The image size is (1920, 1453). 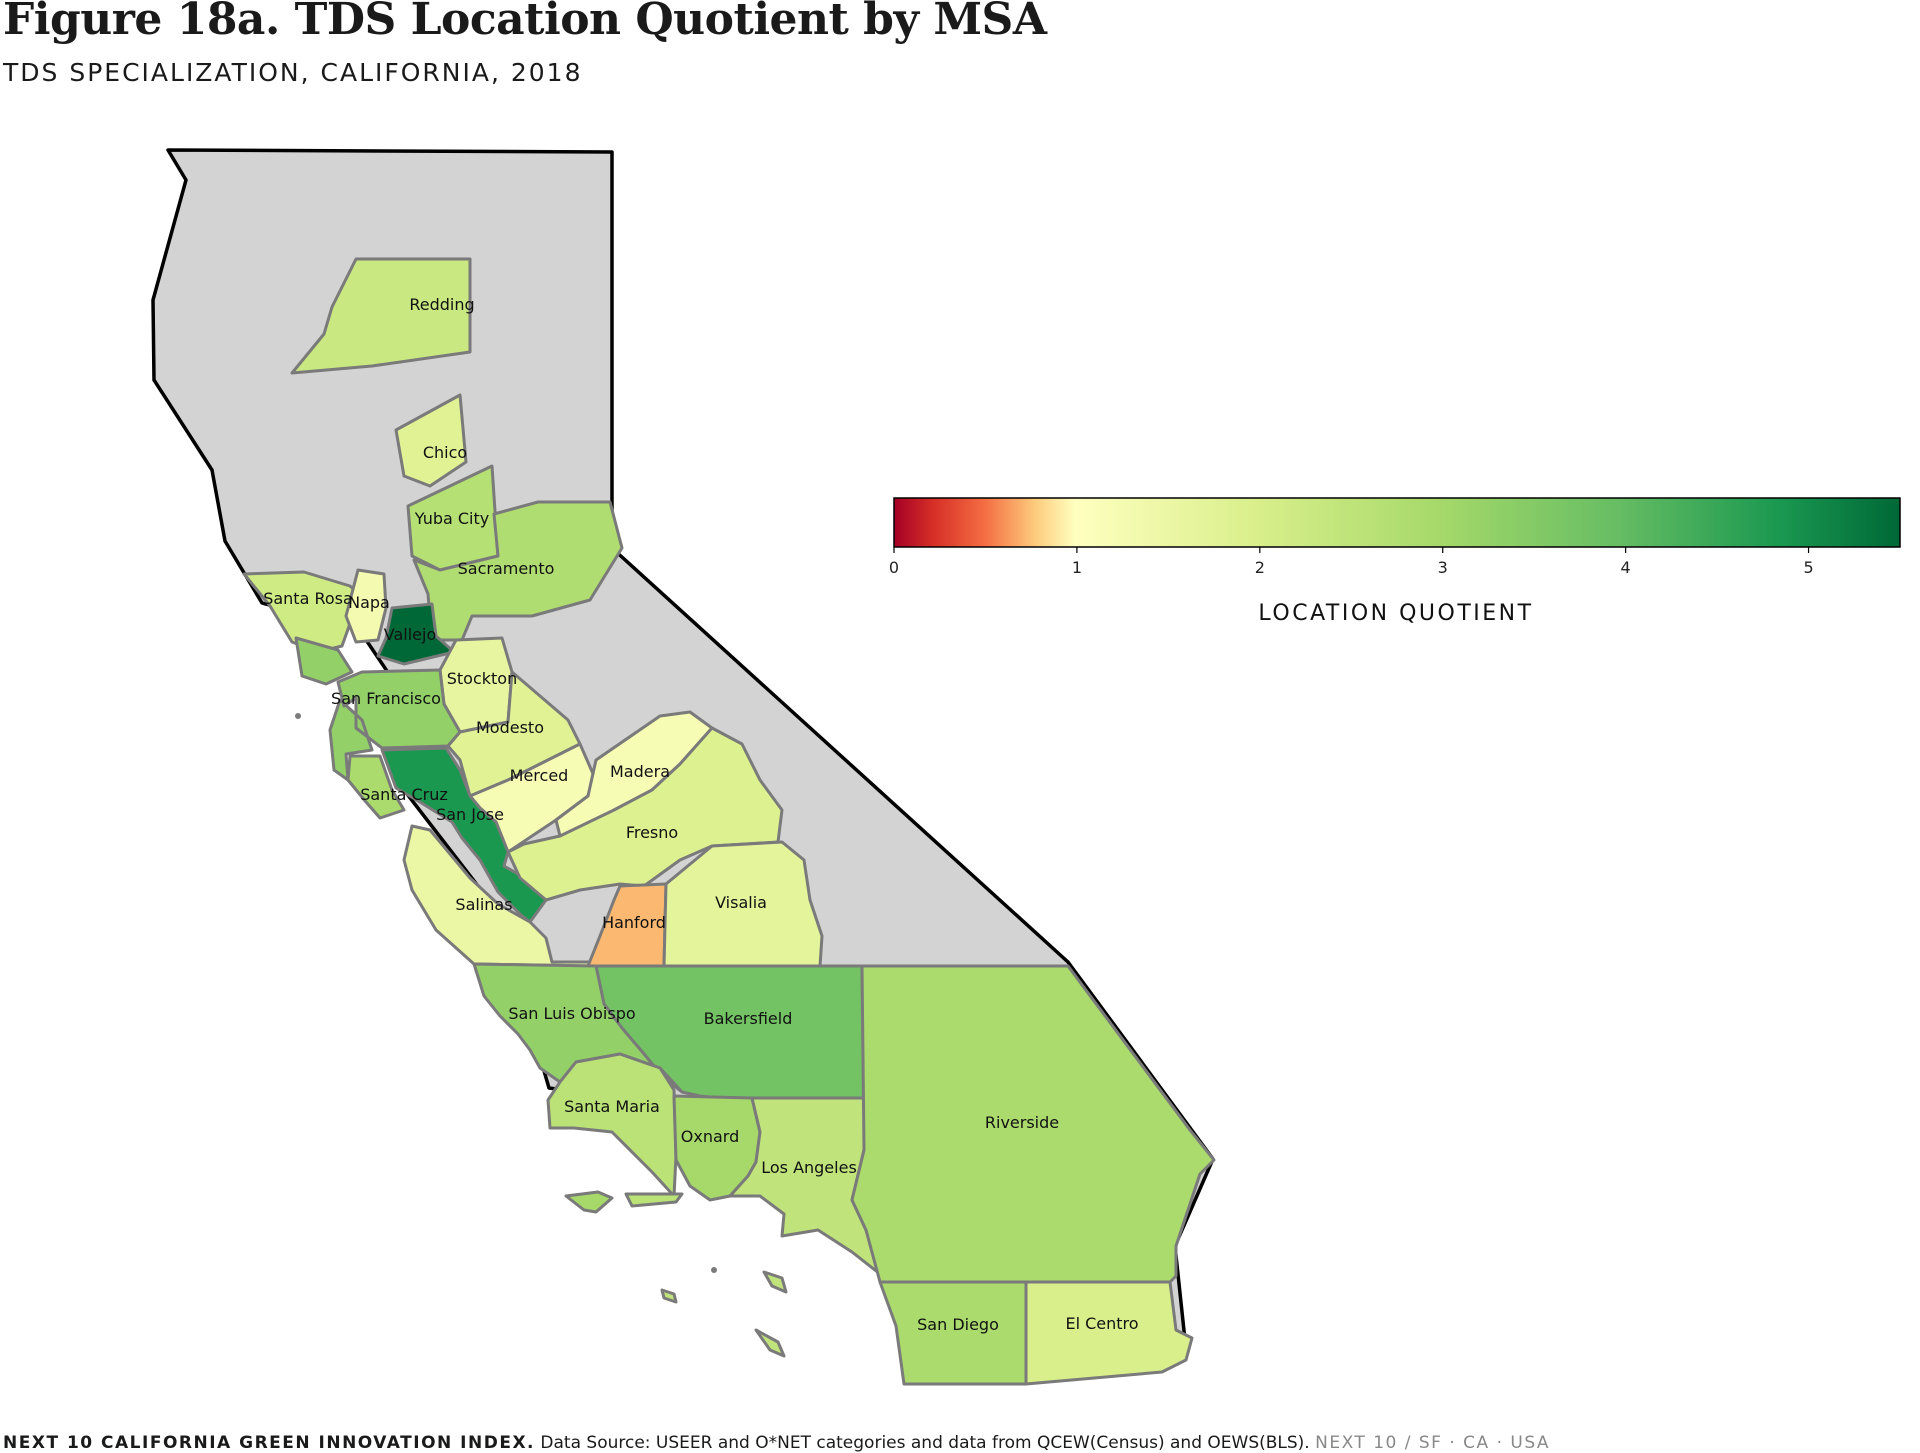 What do you see at coordinates (306, 612) in the screenshot?
I see `region-santa-rosa` at bounding box center [306, 612].